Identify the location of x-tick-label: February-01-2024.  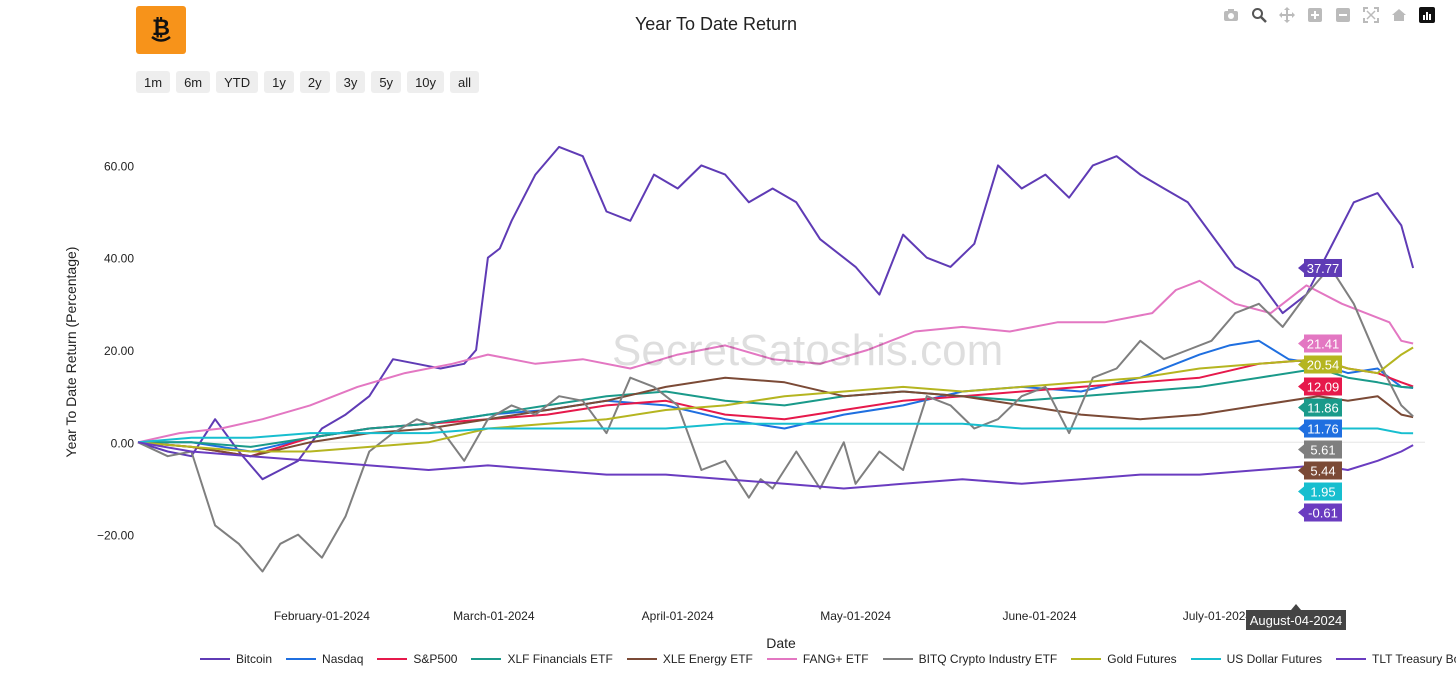
(322, 616).